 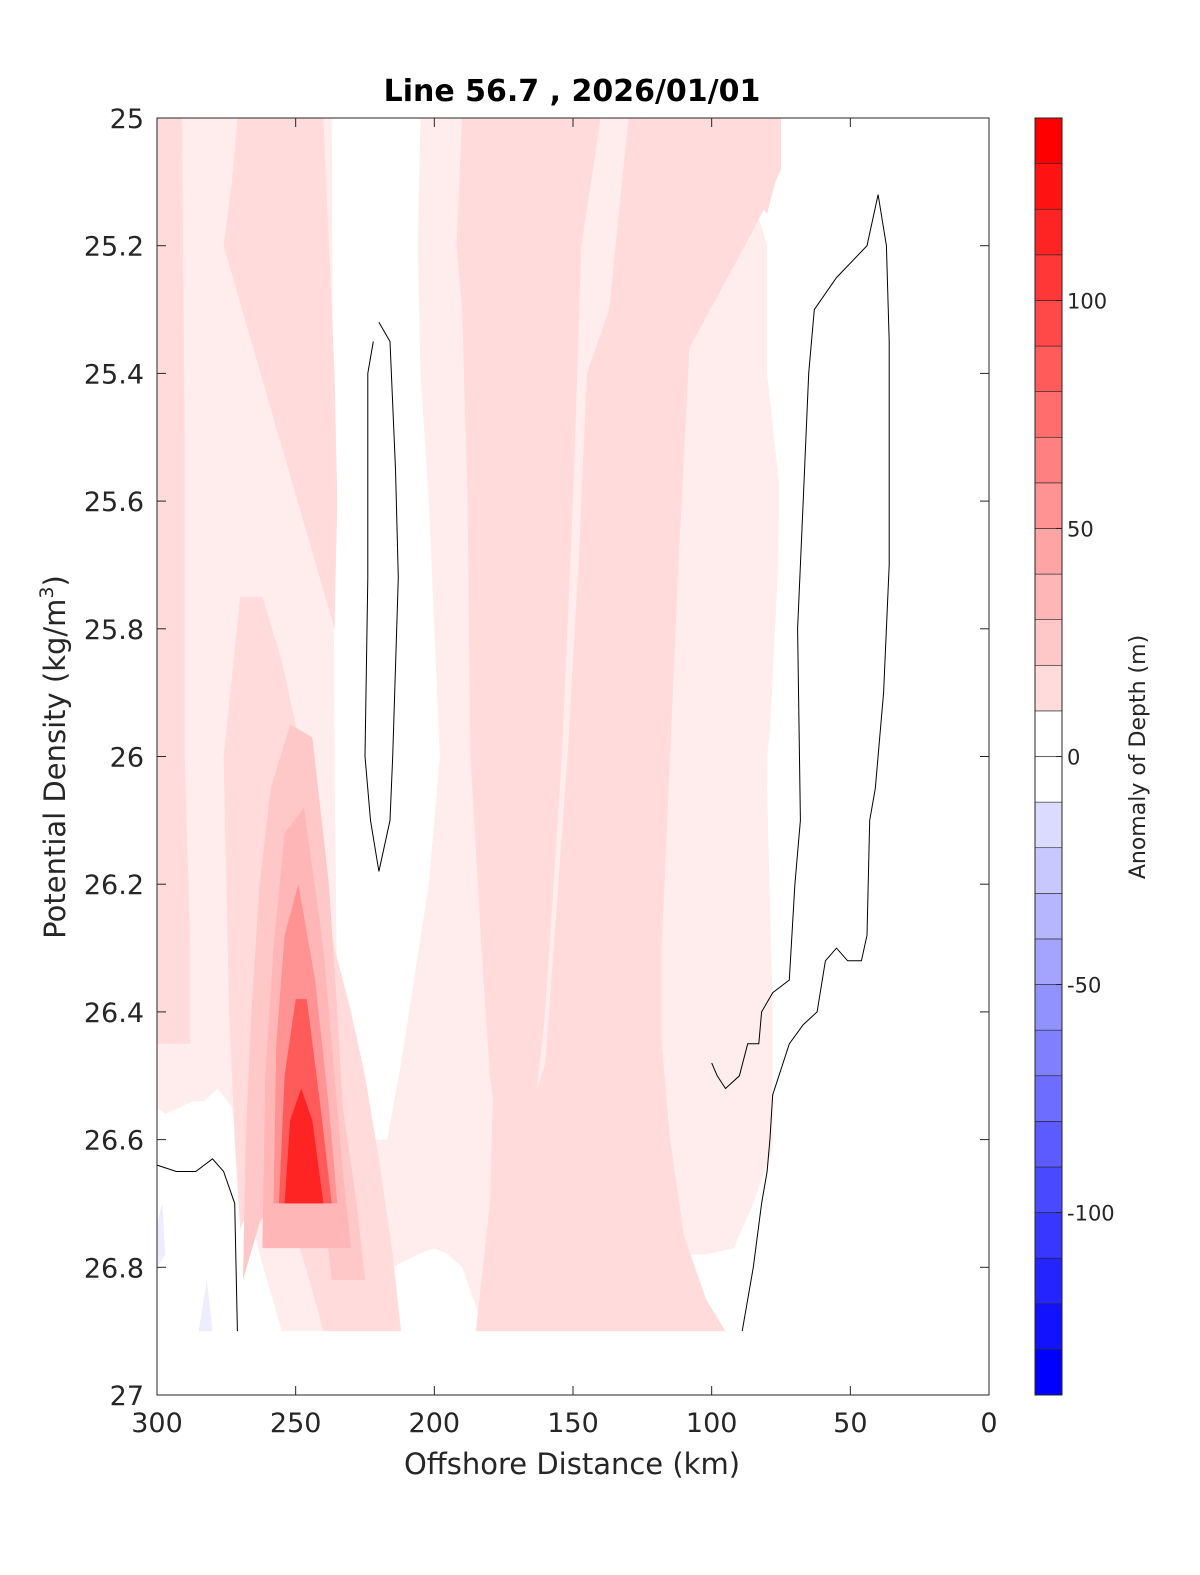 I want to click on x-tick-label: 50, so click(x=850, y=1423).